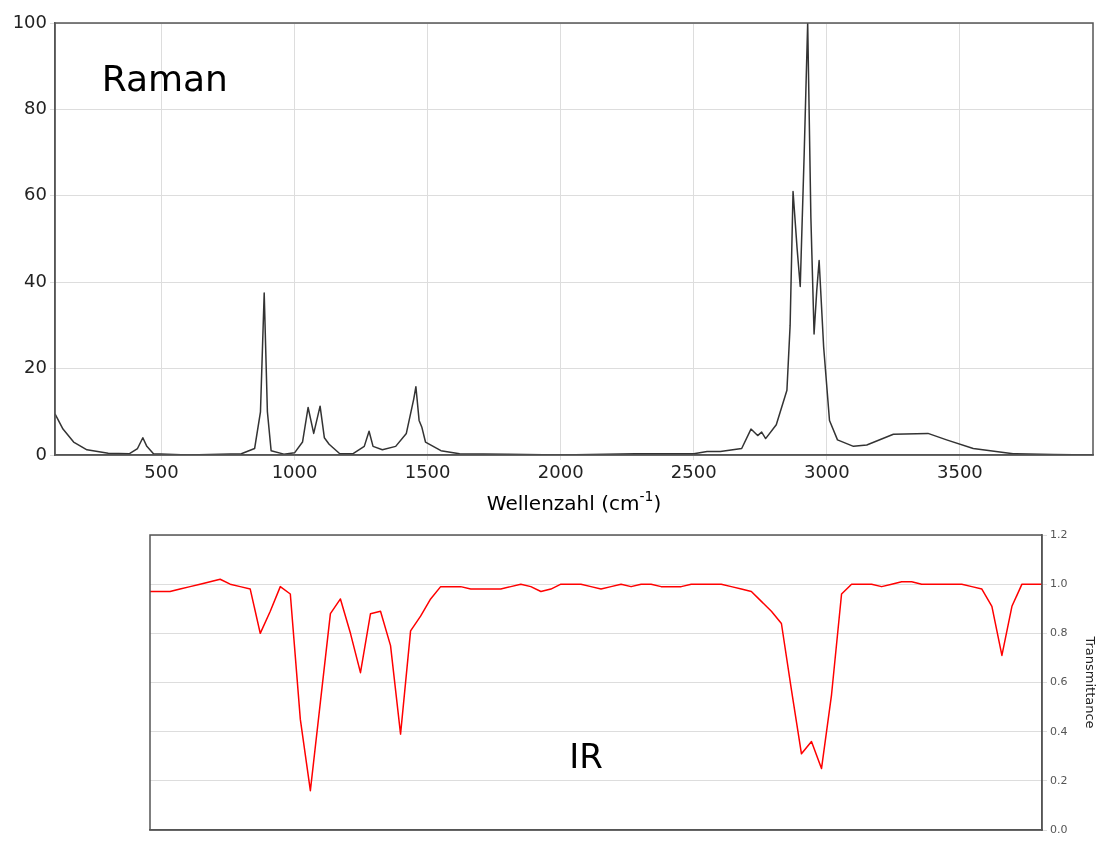  Describe the element at coordinates (1059, 731) in the screenshot. I see `y-tick-label: 0.4` at that location.